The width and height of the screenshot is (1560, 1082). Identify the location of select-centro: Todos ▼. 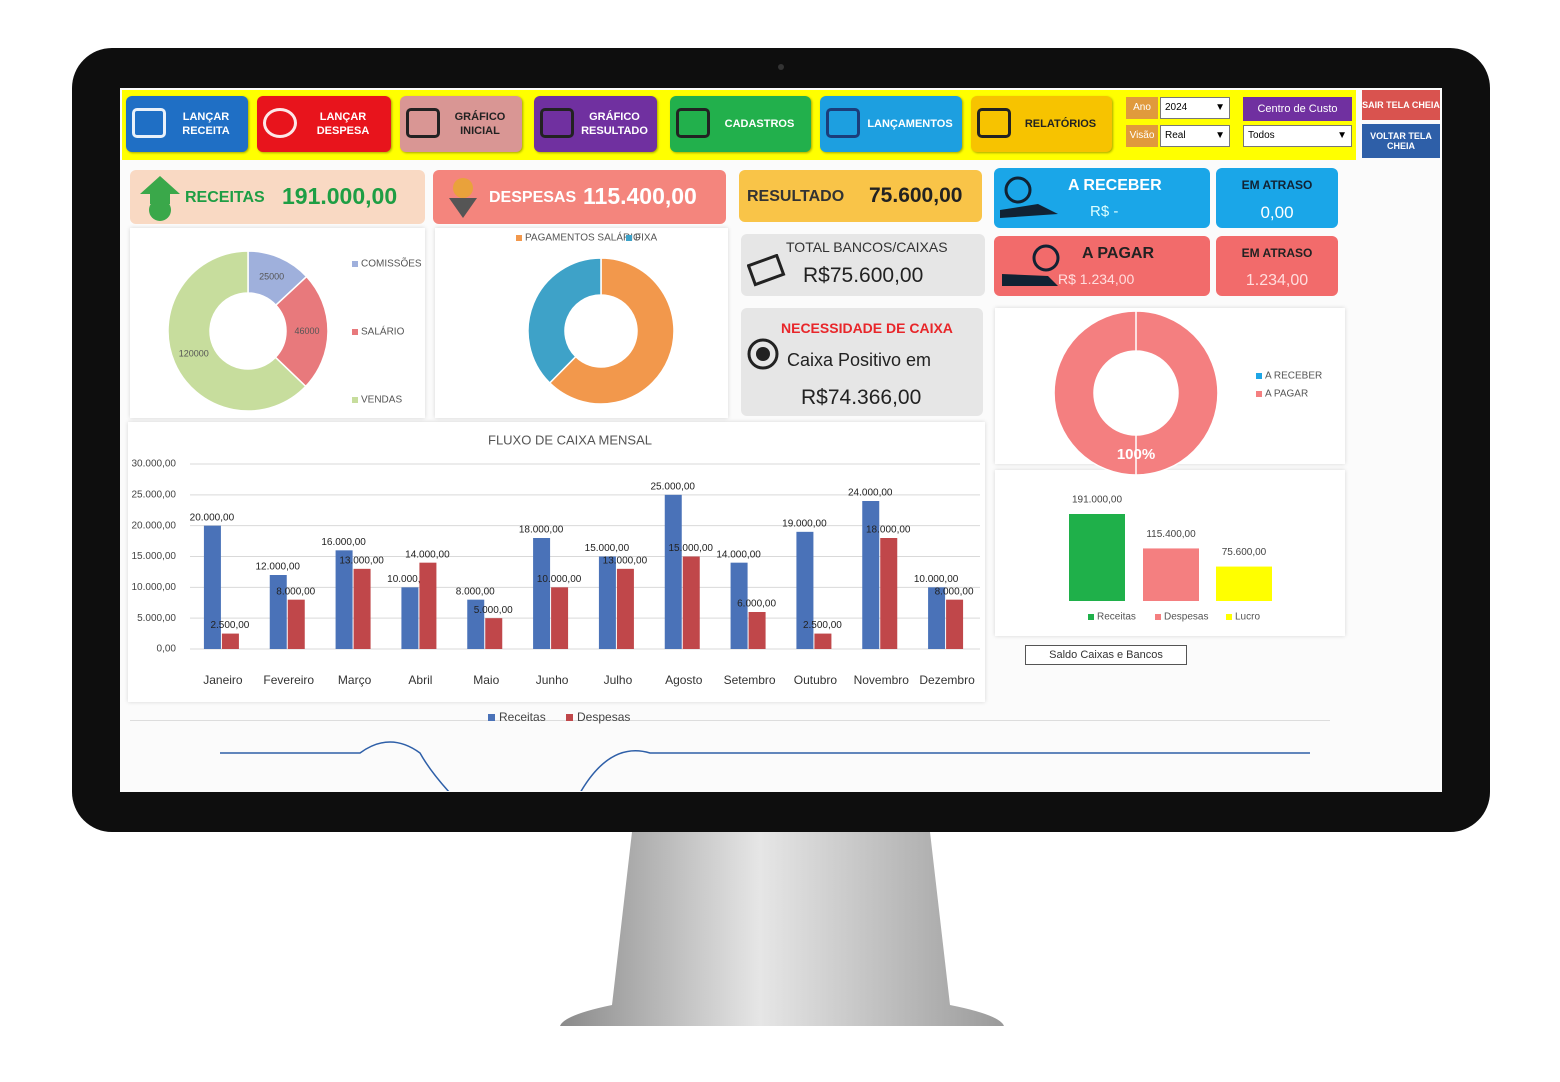
(1297, 136).